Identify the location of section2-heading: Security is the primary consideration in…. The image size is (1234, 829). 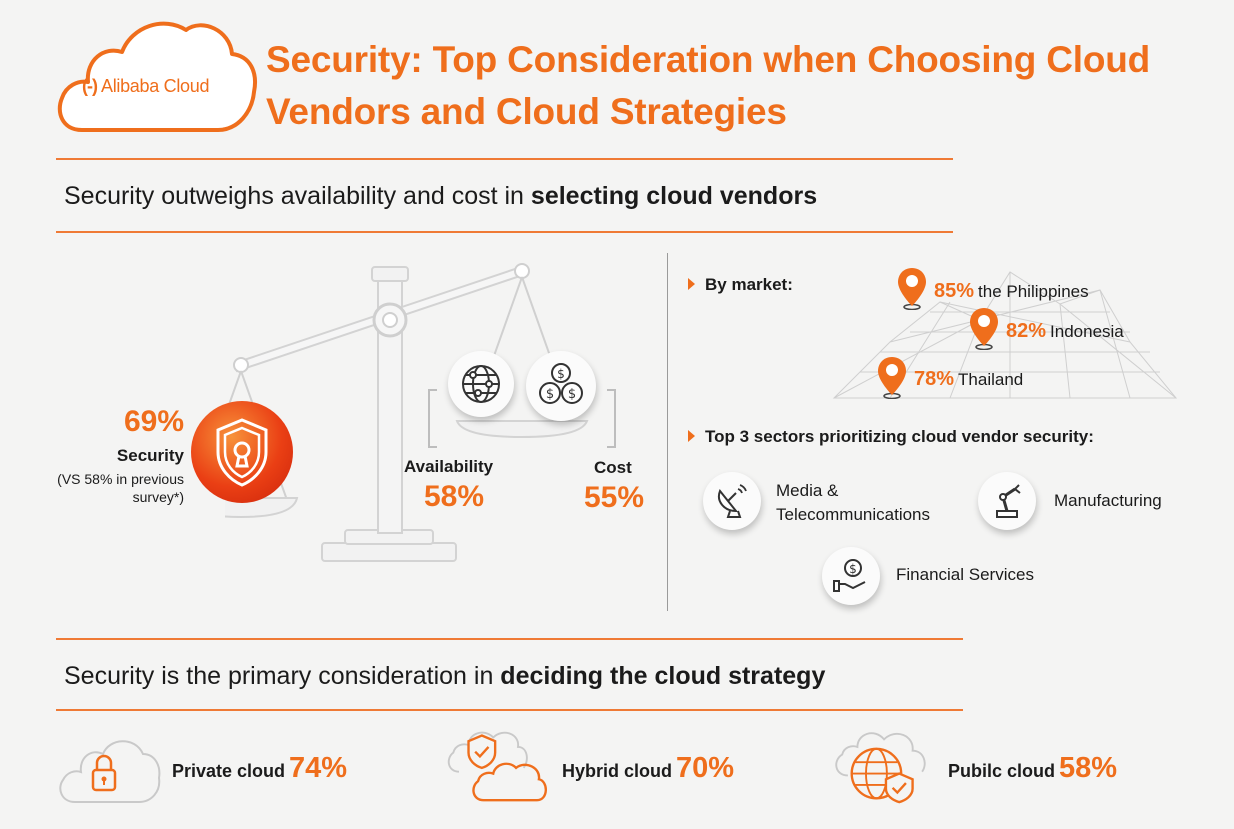
(445, 676).